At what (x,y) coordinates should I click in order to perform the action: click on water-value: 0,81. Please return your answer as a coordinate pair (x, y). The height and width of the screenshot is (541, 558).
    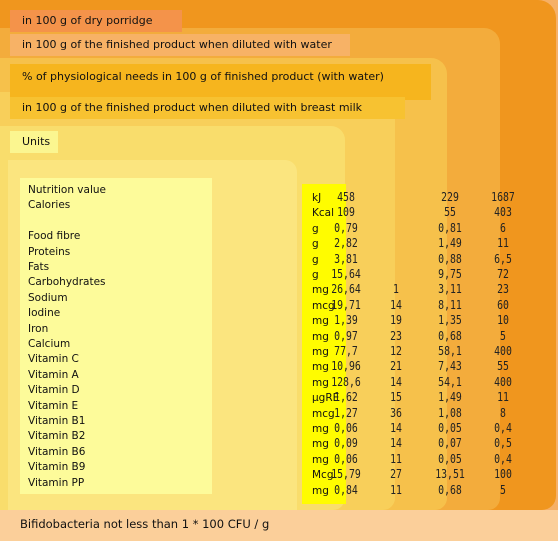
    Looking at the image, I should click on (450, 227).